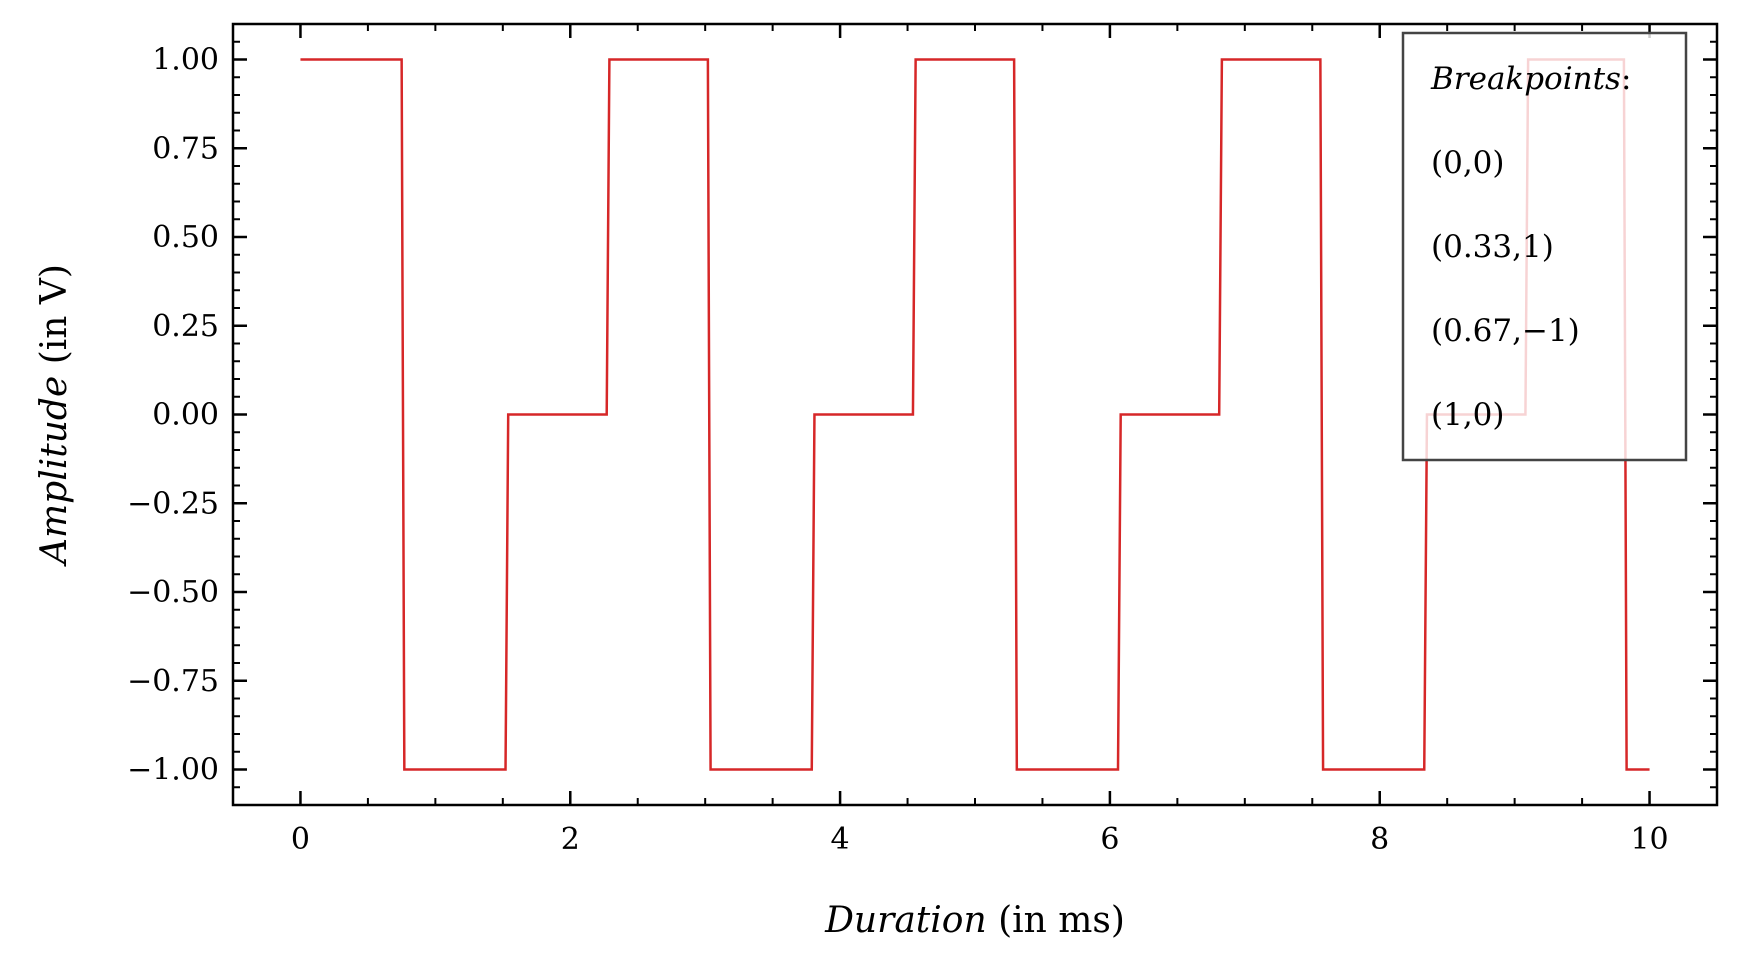 The height and width of the screenshot is (969, 1745). What do you see at coordinates (1649, 839) in the screenshot?
I see `x-tick-label: 10` at bounding box center [1649, 839].